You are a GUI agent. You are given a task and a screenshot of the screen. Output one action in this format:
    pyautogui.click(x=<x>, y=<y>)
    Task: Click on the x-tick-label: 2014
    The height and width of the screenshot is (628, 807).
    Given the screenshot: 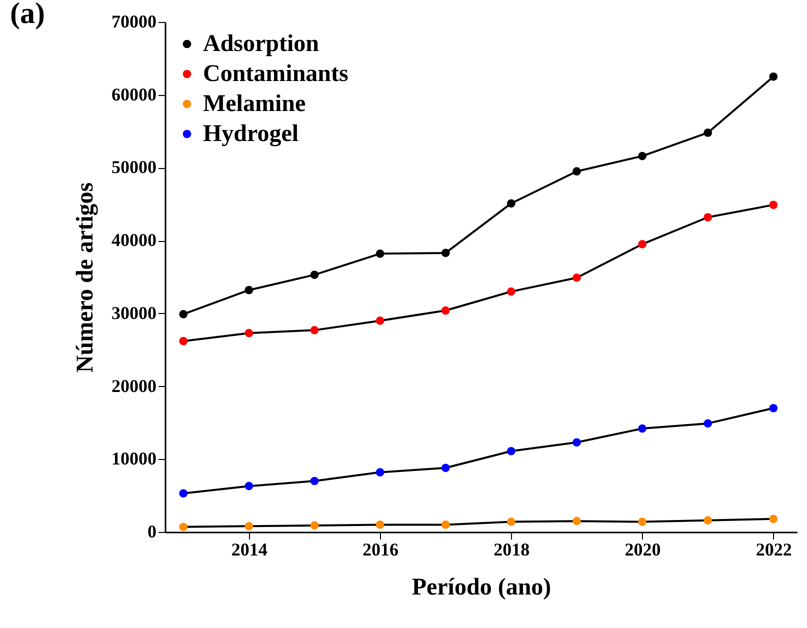 What is the action you would take?
    pyautogui.click(x=249, y=550)
    